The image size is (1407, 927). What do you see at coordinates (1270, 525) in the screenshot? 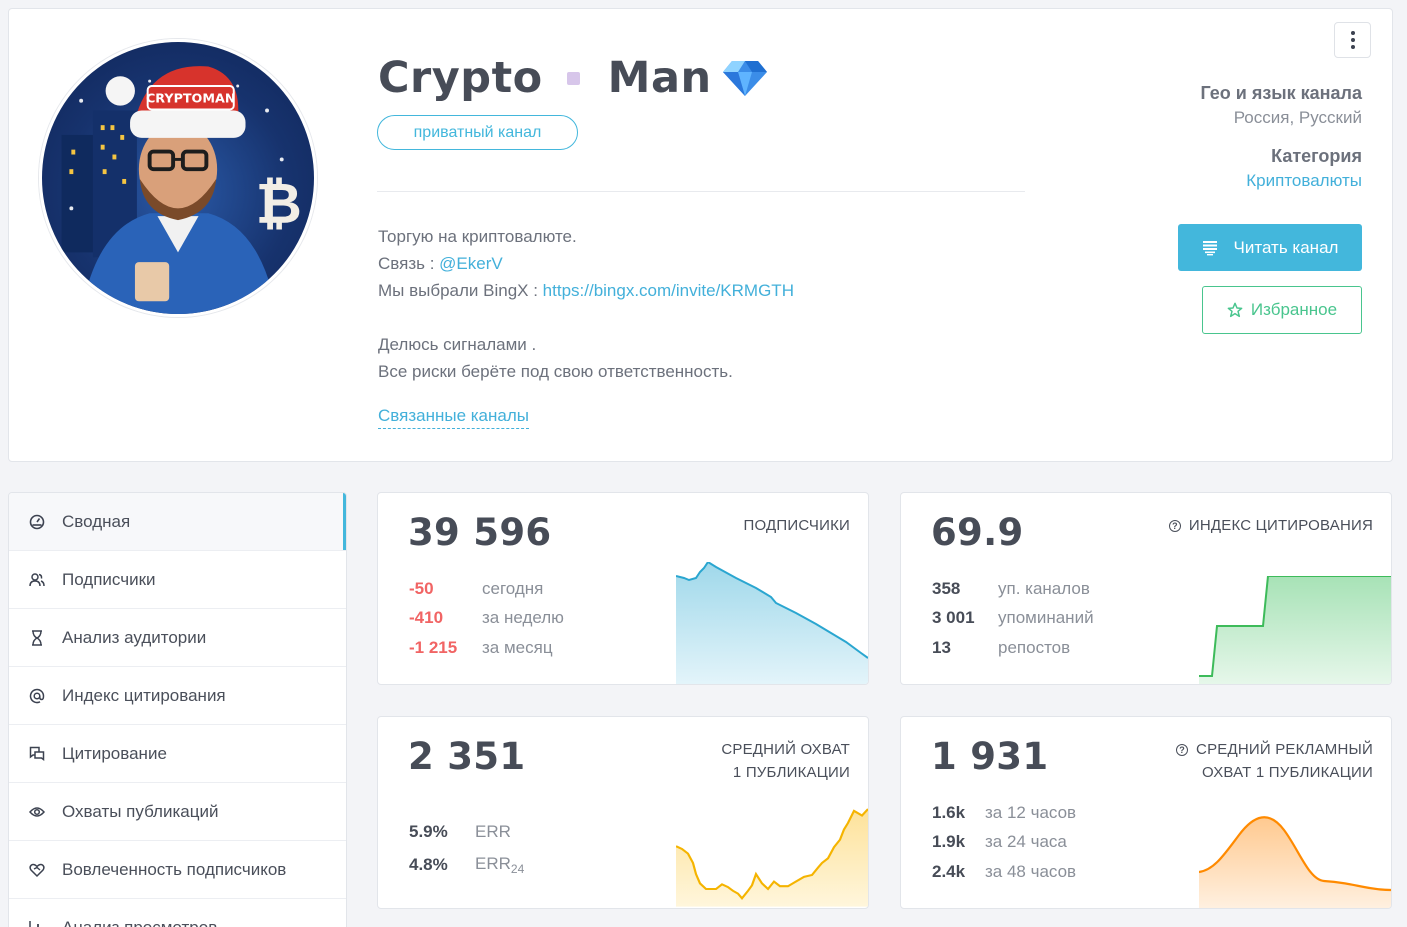
I see `card-title: ? ИНДЕКС ЦИТИРОВАНИЯ` at bounding box center [1270, 525].